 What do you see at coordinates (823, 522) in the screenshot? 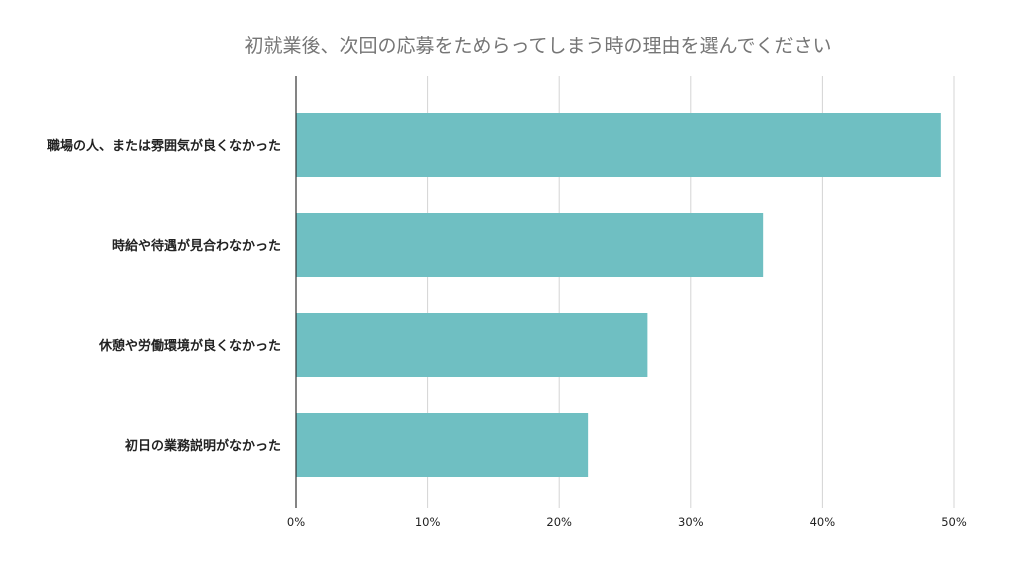
I see `x-tick-label: 40%` at bounding box center [823, 522].